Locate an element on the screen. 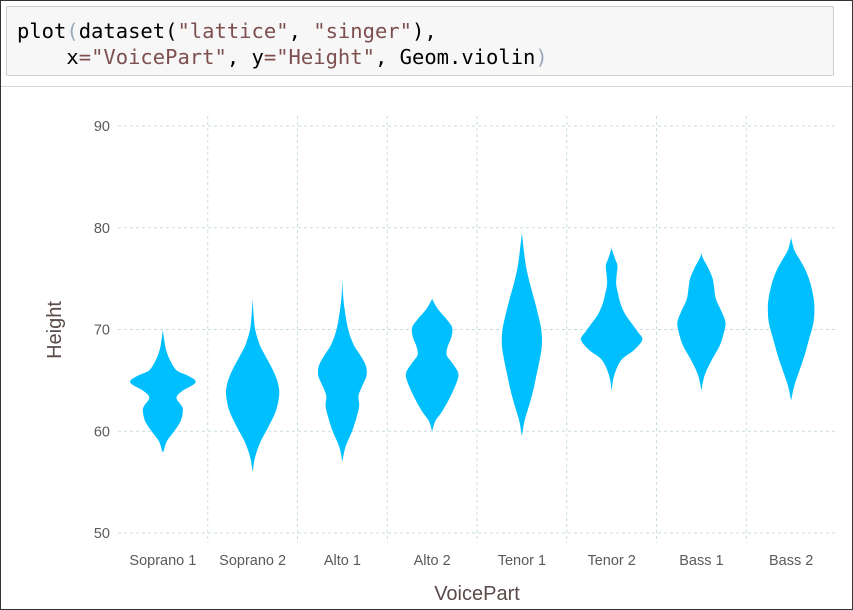 This screenshot has height=610, width=853. x-tick-label-bass-2: Bass 2 is located at coordinates (791, 561).